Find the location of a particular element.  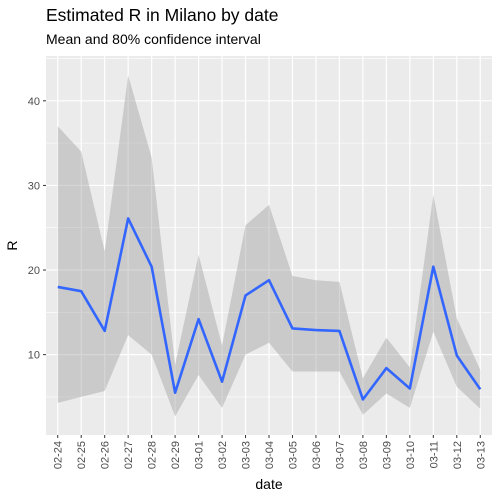

x-tick-label: 02-26 is located at coordinates (106, 455).